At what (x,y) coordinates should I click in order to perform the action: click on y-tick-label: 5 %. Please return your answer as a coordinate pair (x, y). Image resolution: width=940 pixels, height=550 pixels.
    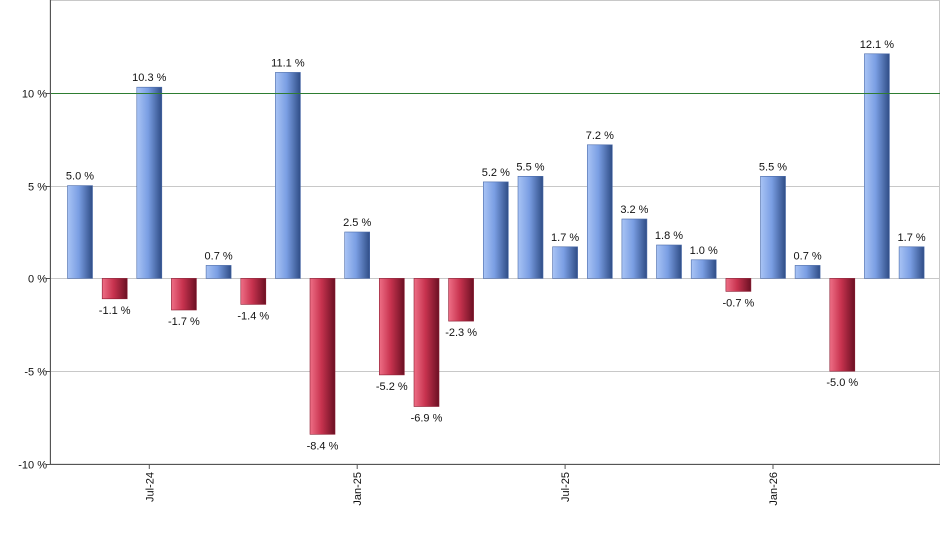
    Looking at the image, I should click on (37, 188).